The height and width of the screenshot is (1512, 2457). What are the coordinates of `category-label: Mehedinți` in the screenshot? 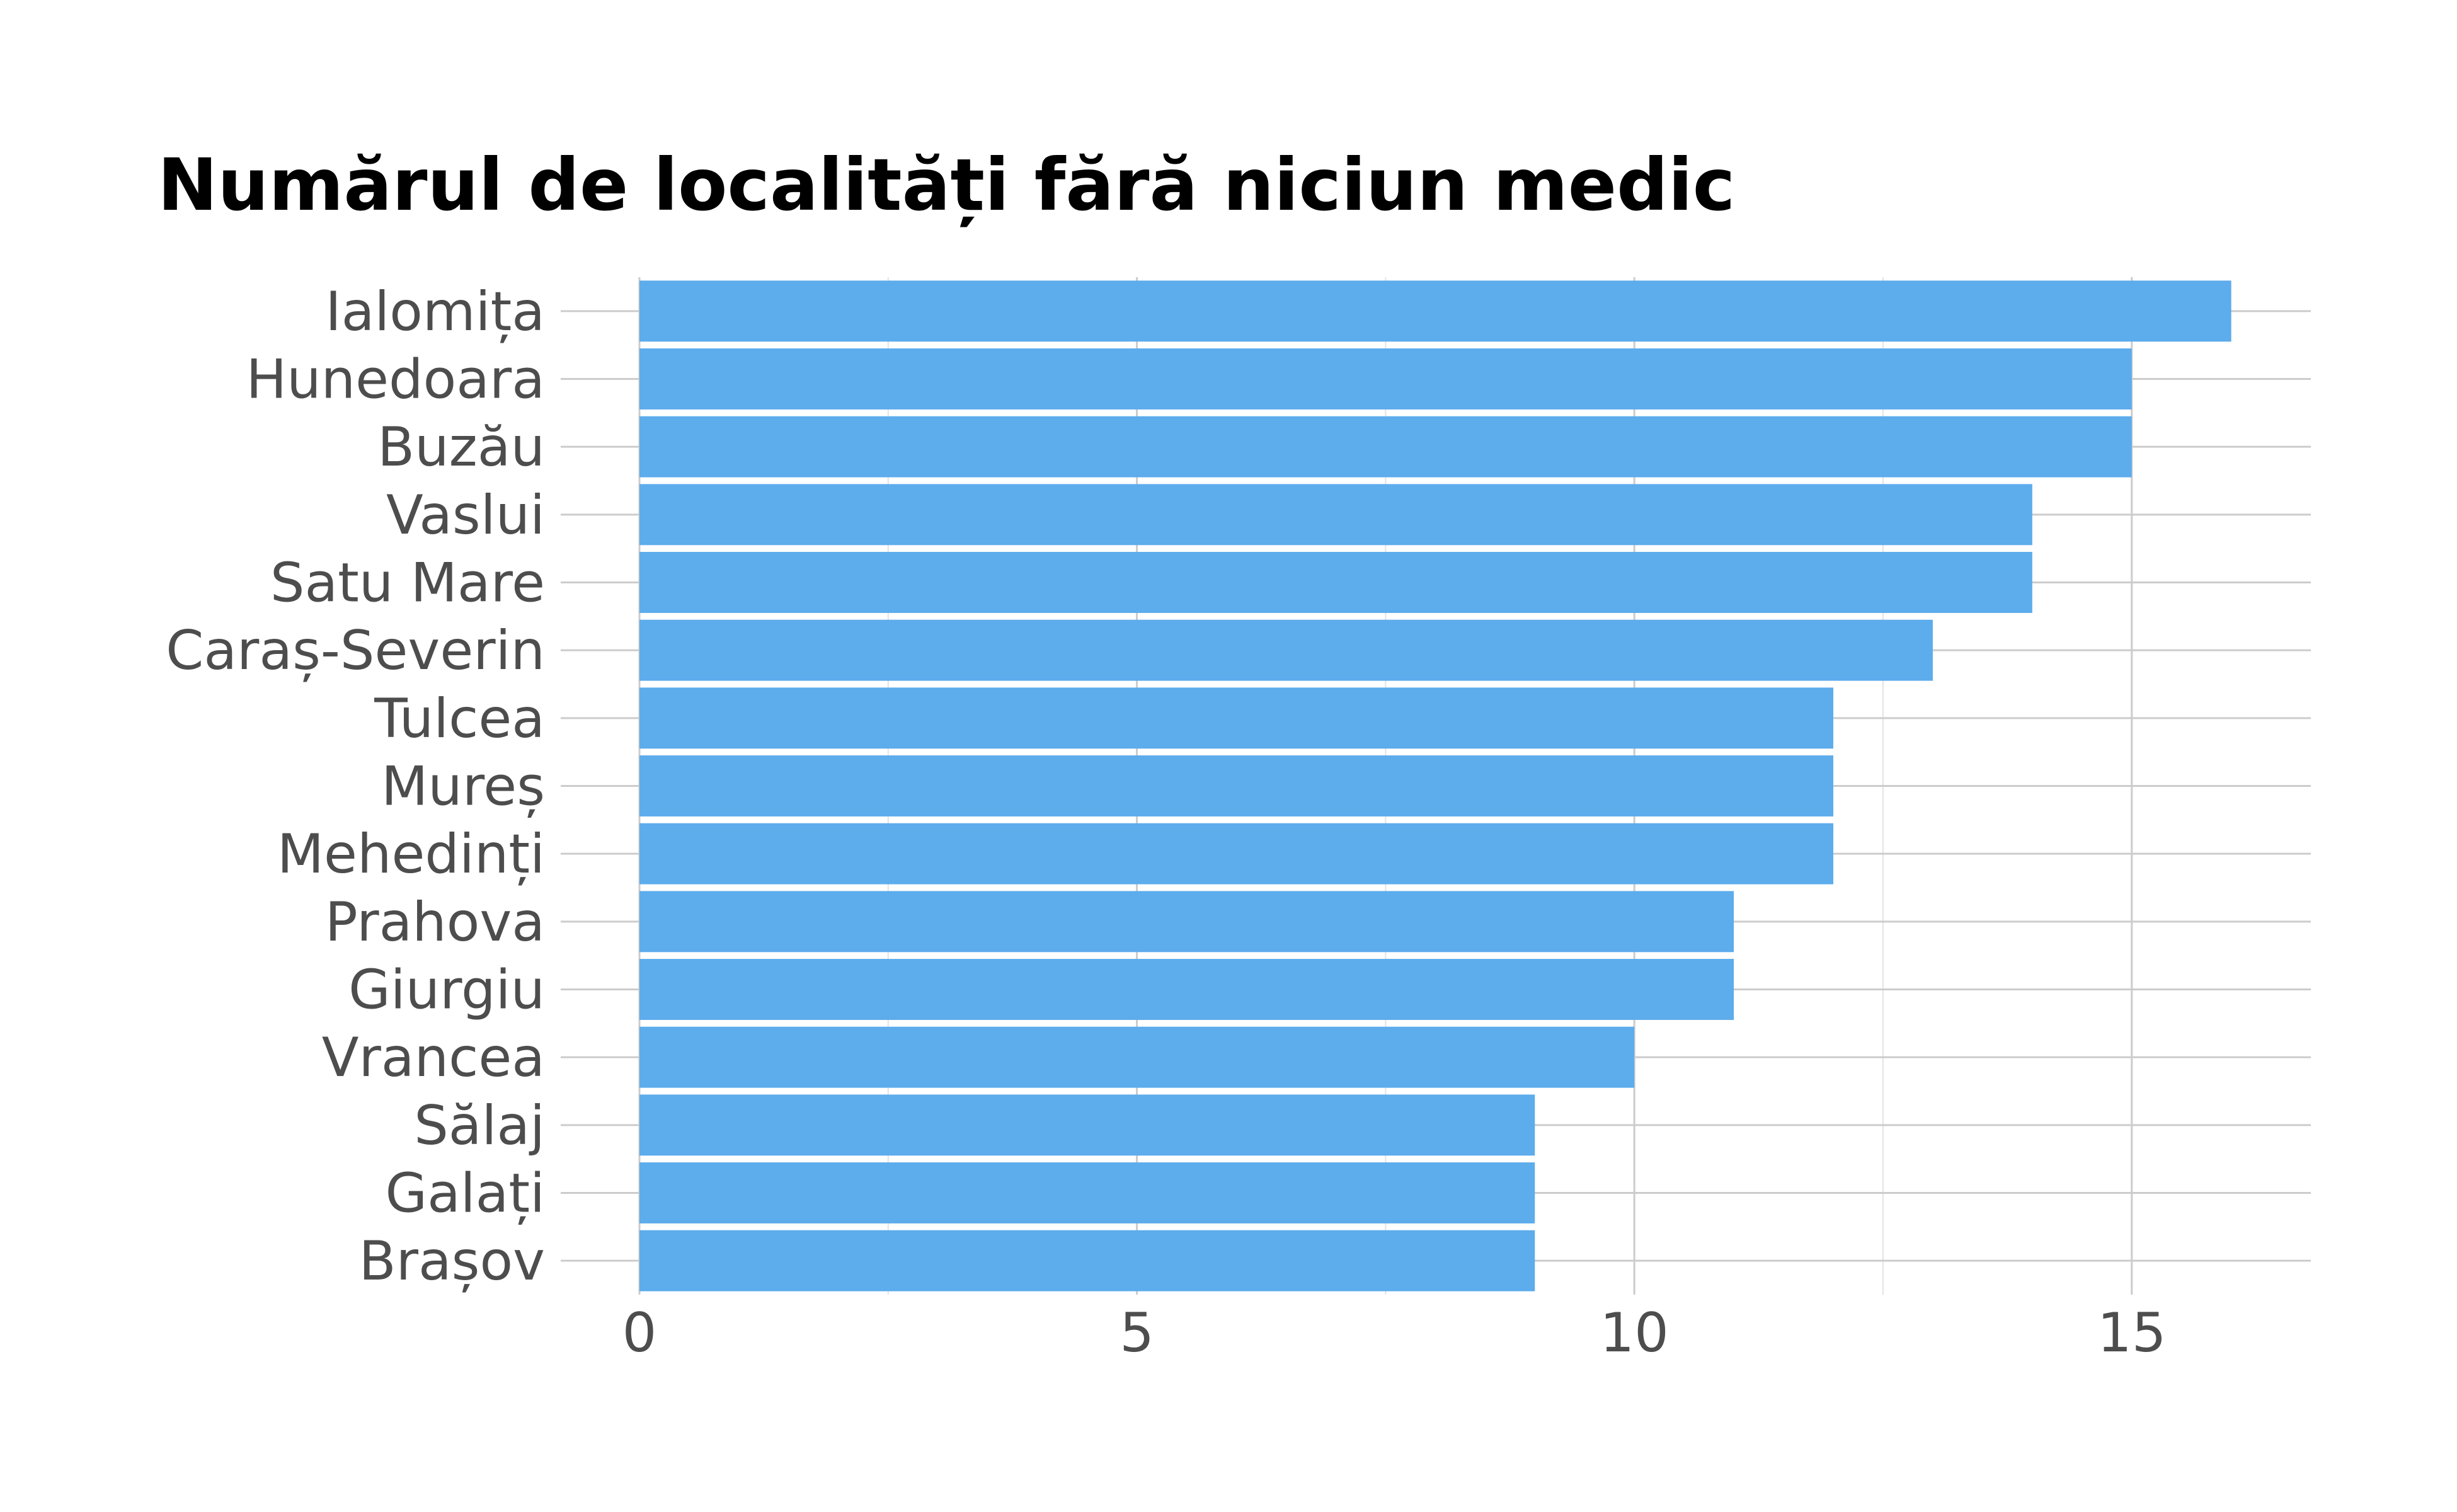 It's located at (411, 854).